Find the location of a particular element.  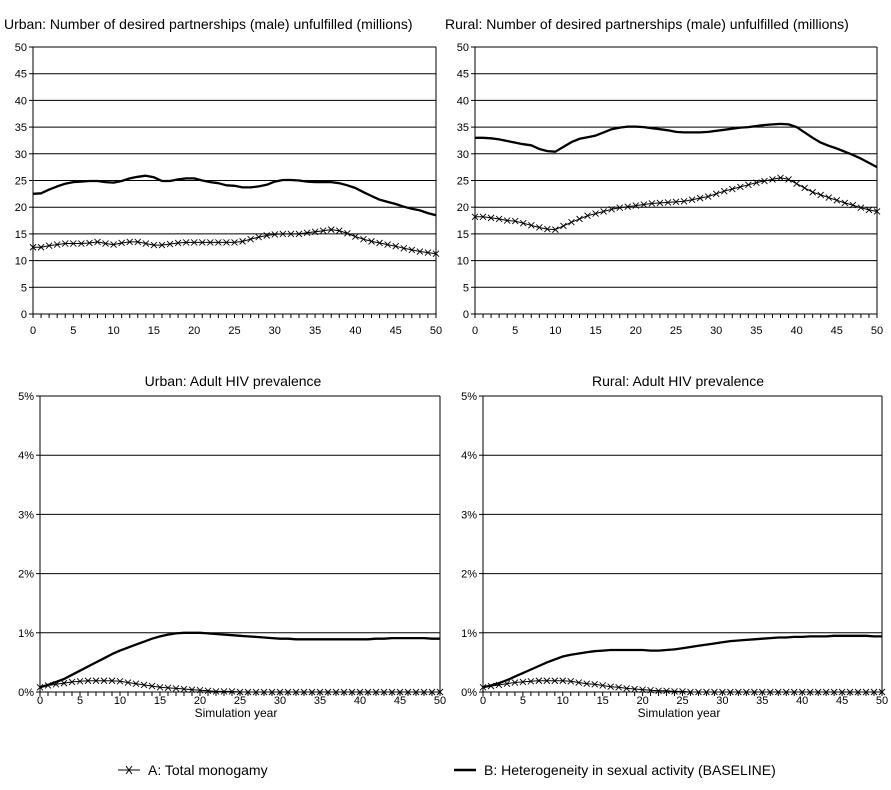

x-tick-label: 15 is located at coordinates (603, 701).